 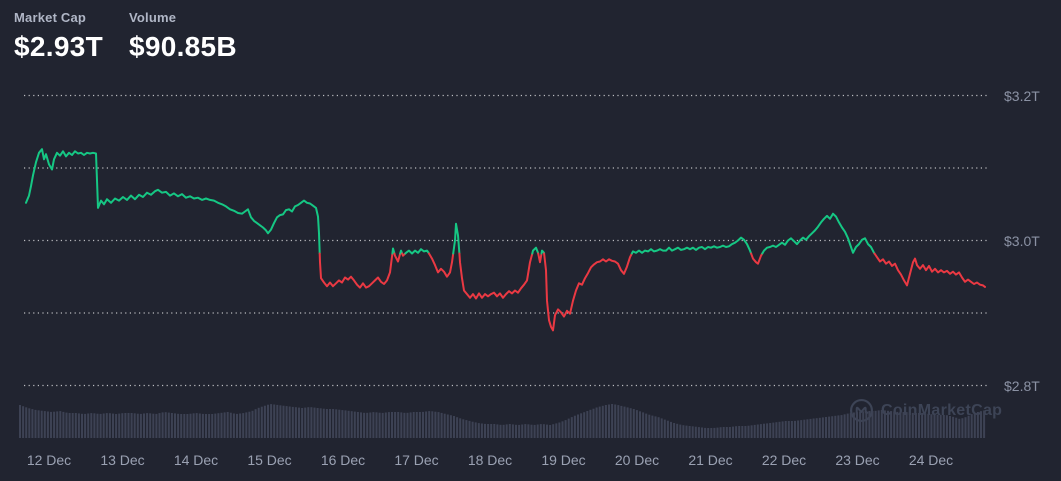 I want to click on stat-volume: Volume $90.85B, so click(x=183, y=36).